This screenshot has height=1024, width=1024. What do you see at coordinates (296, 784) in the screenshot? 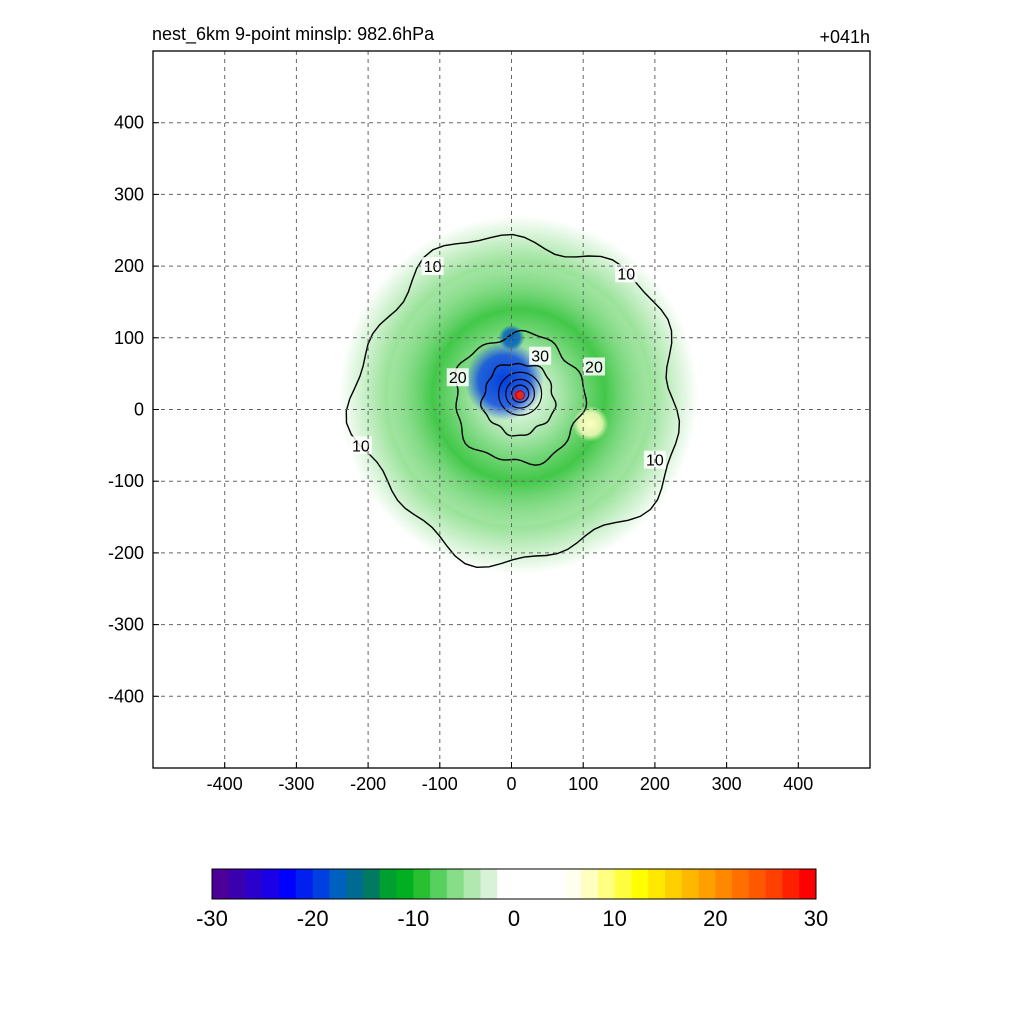
I see `x-tick-label: -300` at bounding box center [296, 784].